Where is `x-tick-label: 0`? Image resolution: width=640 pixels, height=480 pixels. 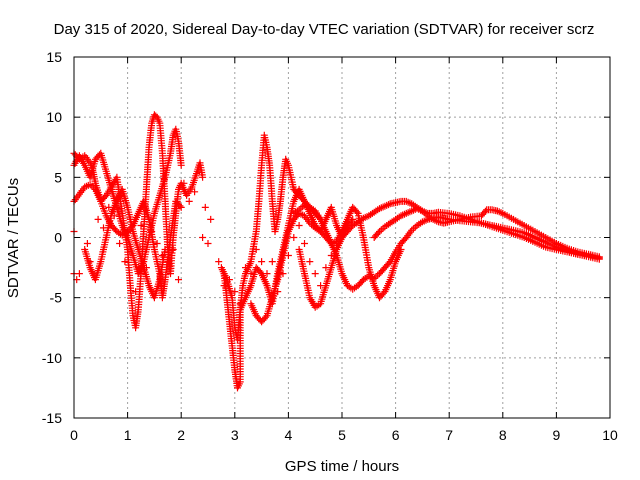
x-tick-label: 0 is located at coordinates (74, 435).